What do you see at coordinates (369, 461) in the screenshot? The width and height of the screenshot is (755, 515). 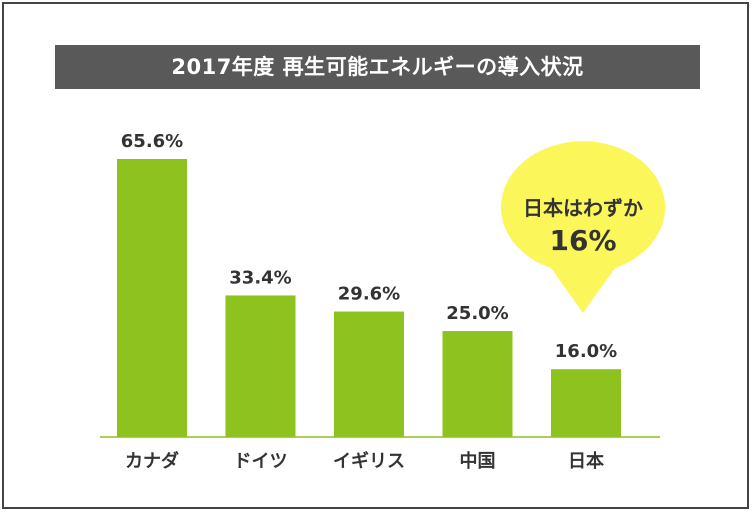 I see `category-label-3: イギリス` at bounding box center [369, 461].